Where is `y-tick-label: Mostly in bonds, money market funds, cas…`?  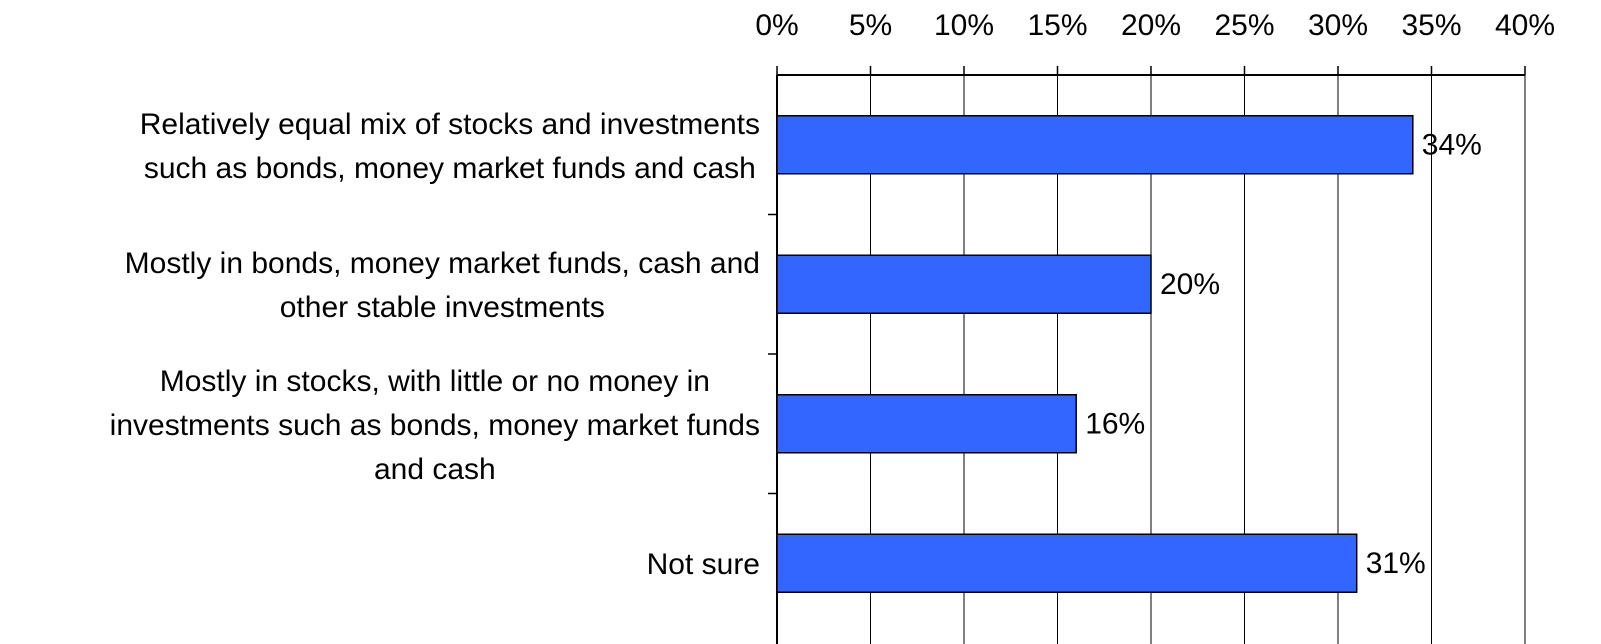 y-tick-label: Mostly in bonds, money market funds, cas… is located at coordinates (442, 286).